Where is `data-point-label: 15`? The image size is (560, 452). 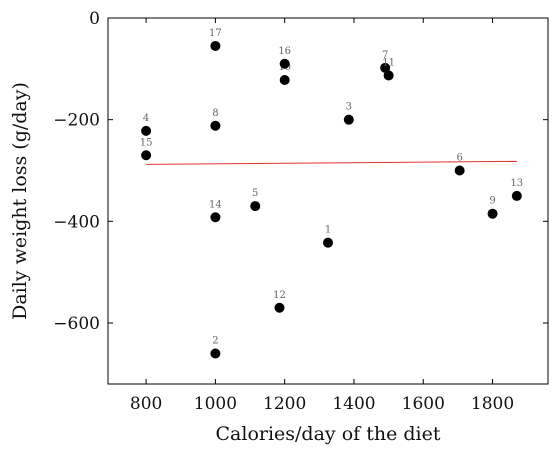
data-point-label: 15 is located at coordinates (146, 142).